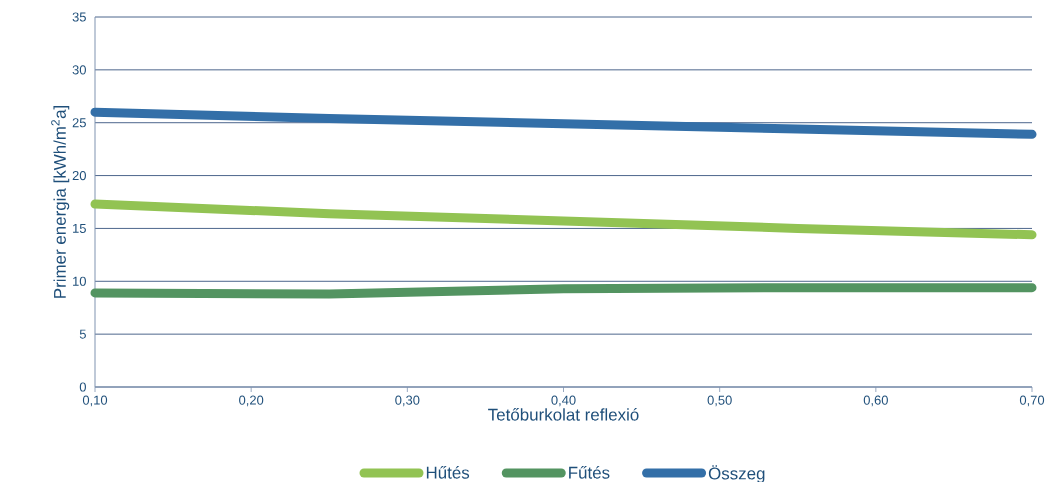 The height and width of the screenshot is (482, 1051). I want to click on y-tick-label: 20, so click(79, 175).